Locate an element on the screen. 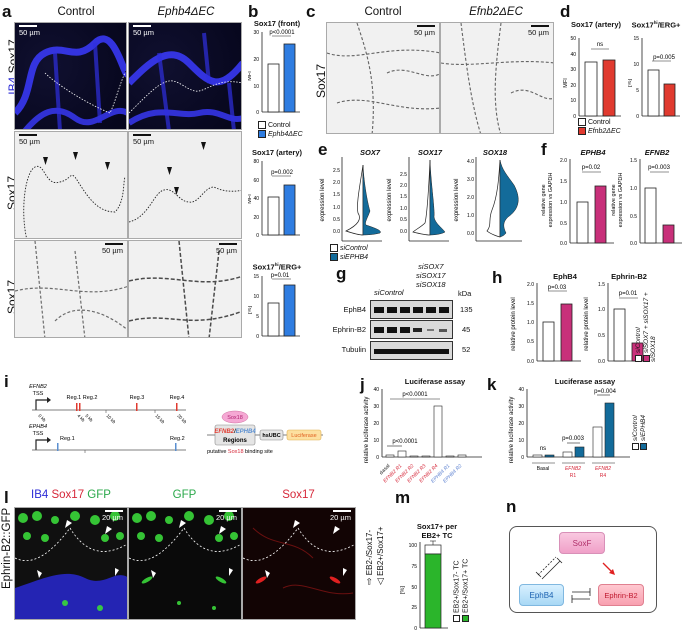  legend-item-sox17-pos: EB2+/Sox17+ TC is located at coordinates (466, 574).